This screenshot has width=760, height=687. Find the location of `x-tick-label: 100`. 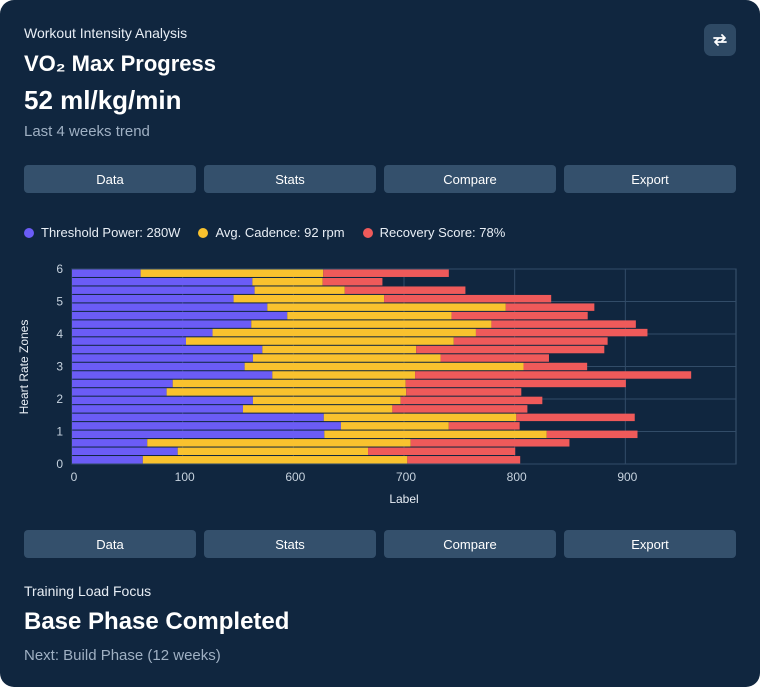

x-tick-label: 100 is located at coordinates (185, 477).